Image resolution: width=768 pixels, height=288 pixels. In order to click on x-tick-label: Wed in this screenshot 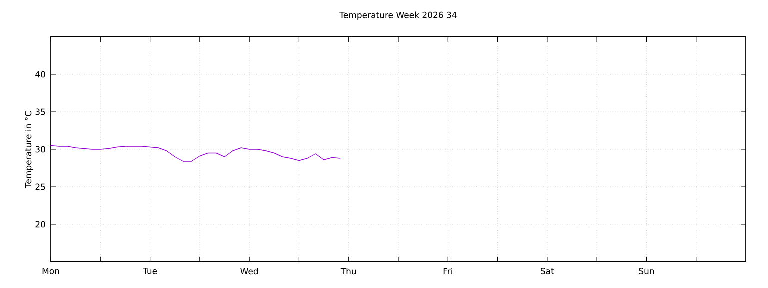, I will do `click(249, 271)`.